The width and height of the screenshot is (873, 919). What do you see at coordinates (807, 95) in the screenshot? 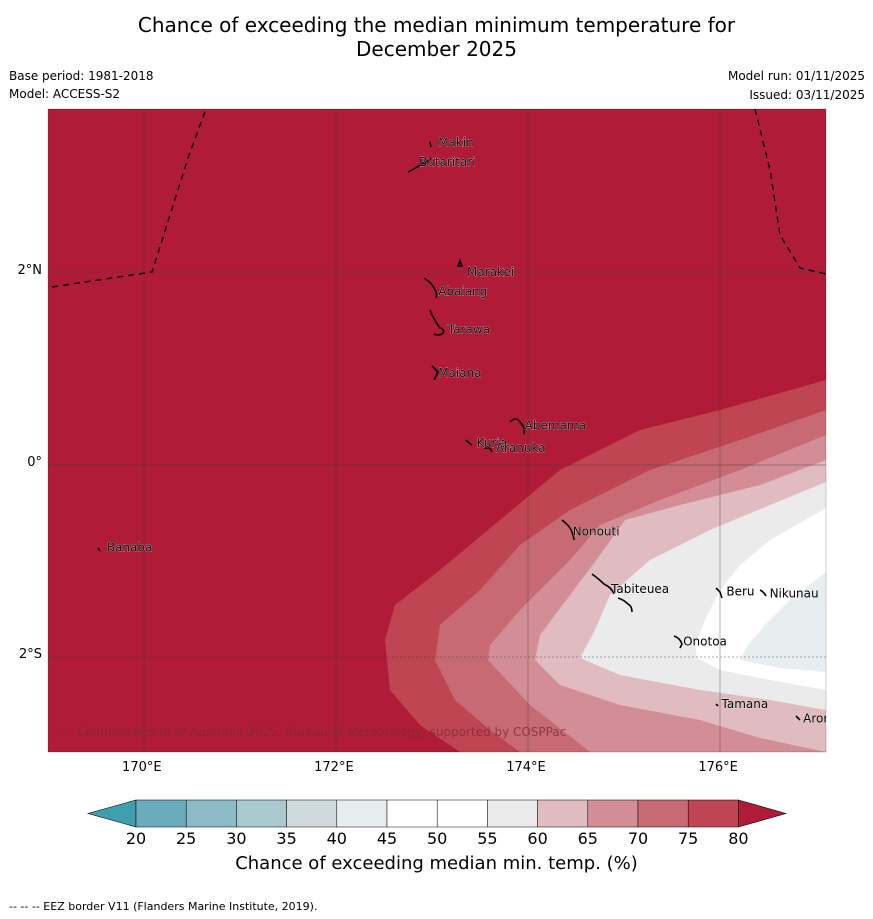
I see `issued-date: Issued: 03/11/2025` at bounding box center [807, 95].